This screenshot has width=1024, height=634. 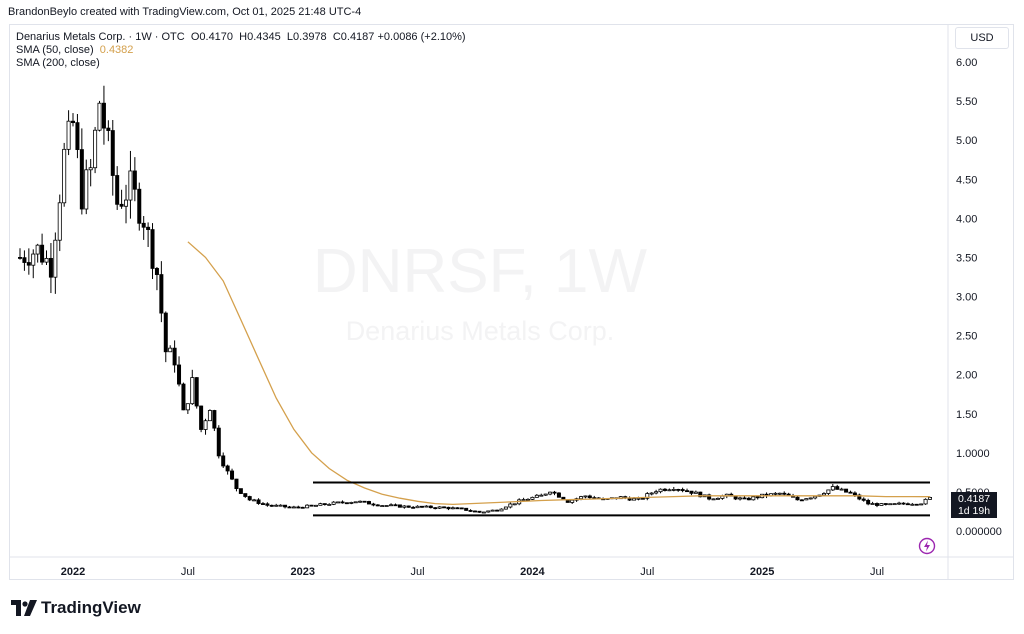 What do you see at coordinates (241, 63) in the screenshot?
I see `legend-sma200-row: SMA (200, close)` at bounding box center [241, 63].